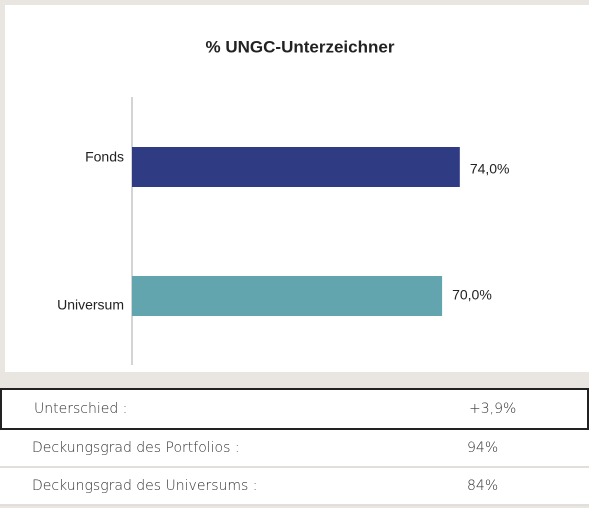 Image resolution: width=589 pixels, height=508 pixels. Describe the element at coordinates (472, 295) in the screenshot. I see `data-label: 70,0%` at that location.